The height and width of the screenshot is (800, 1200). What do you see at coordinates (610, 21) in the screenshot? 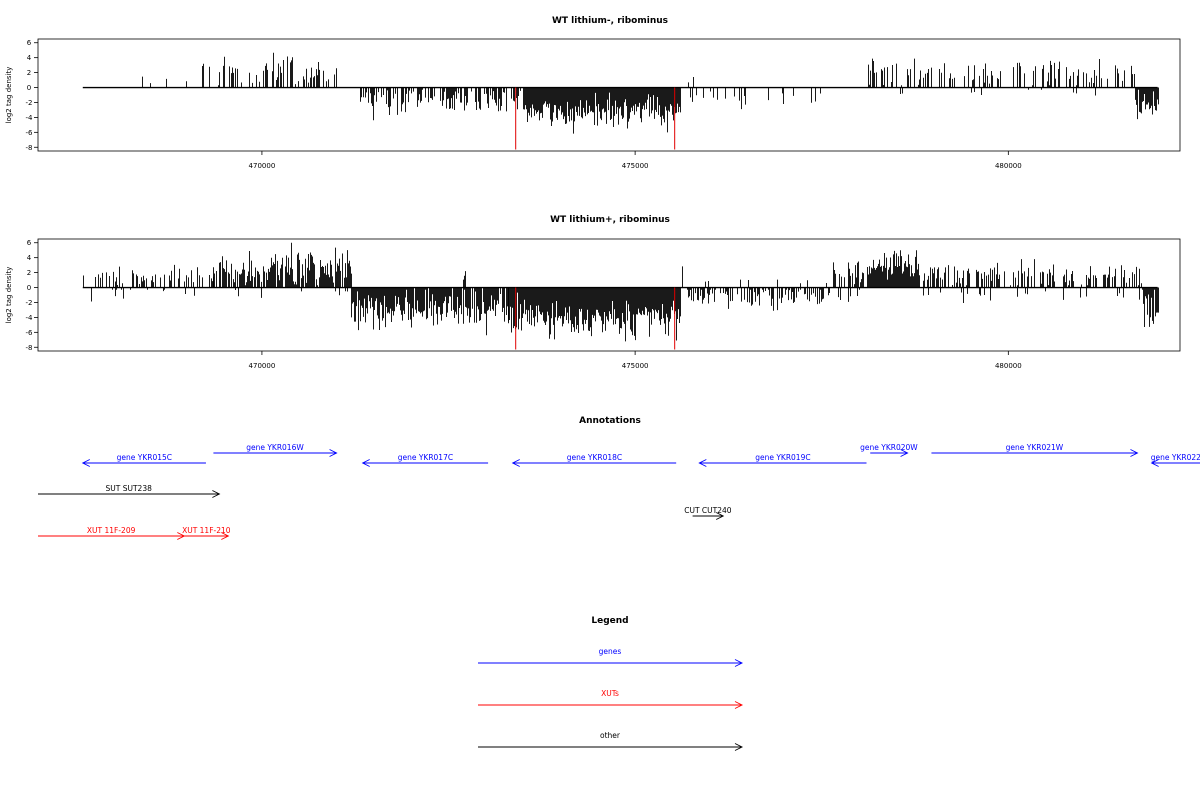
I see `plot-title: WT lithium-, ribominus` at bounding box center [610, 21].